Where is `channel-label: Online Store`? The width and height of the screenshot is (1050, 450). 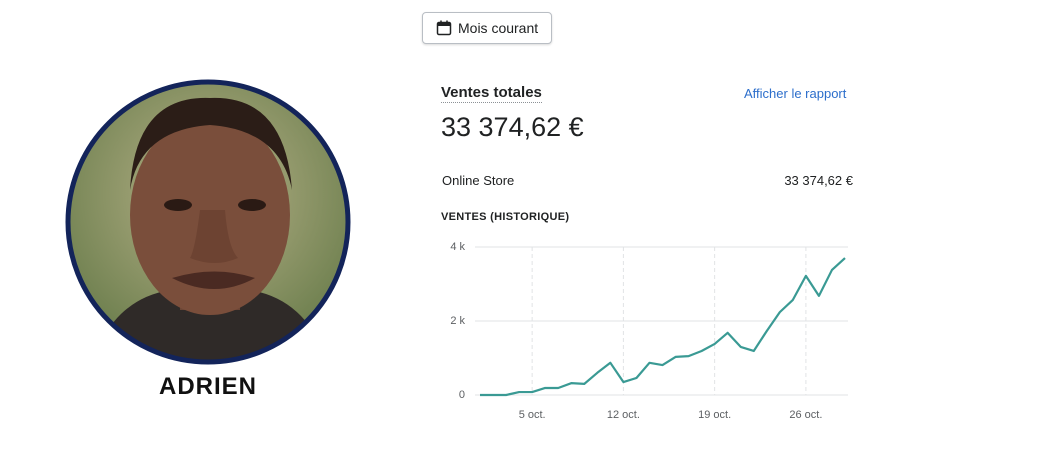
channel-label: Online Store is located at coordinates (478, 180).